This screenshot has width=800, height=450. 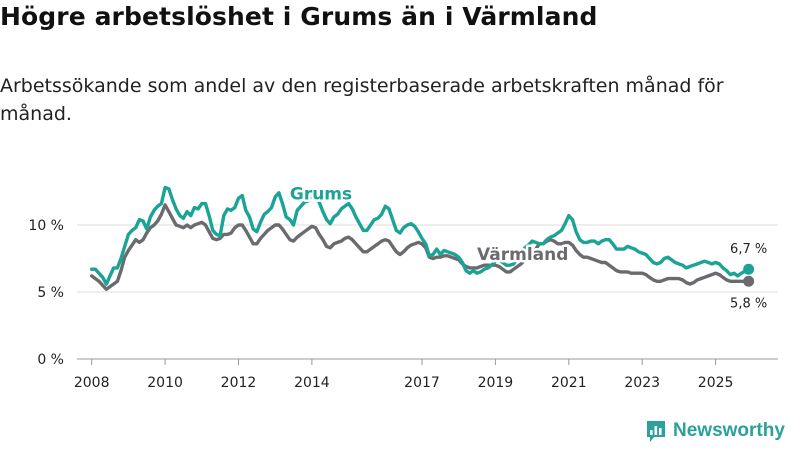 I want to click on x-tick-label: 2025, so click(x=716, y=383).